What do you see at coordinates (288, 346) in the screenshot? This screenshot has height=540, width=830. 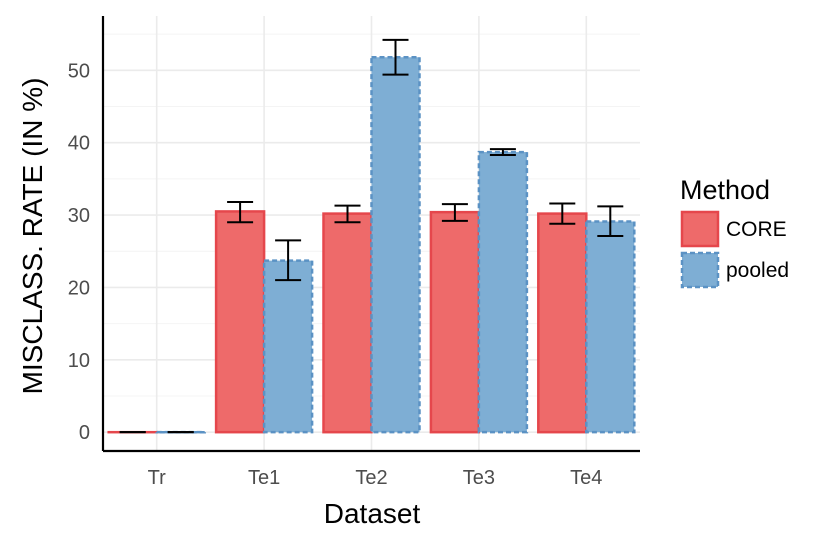 I see `bar-pooled-te1` at bounding box center [288, 346].